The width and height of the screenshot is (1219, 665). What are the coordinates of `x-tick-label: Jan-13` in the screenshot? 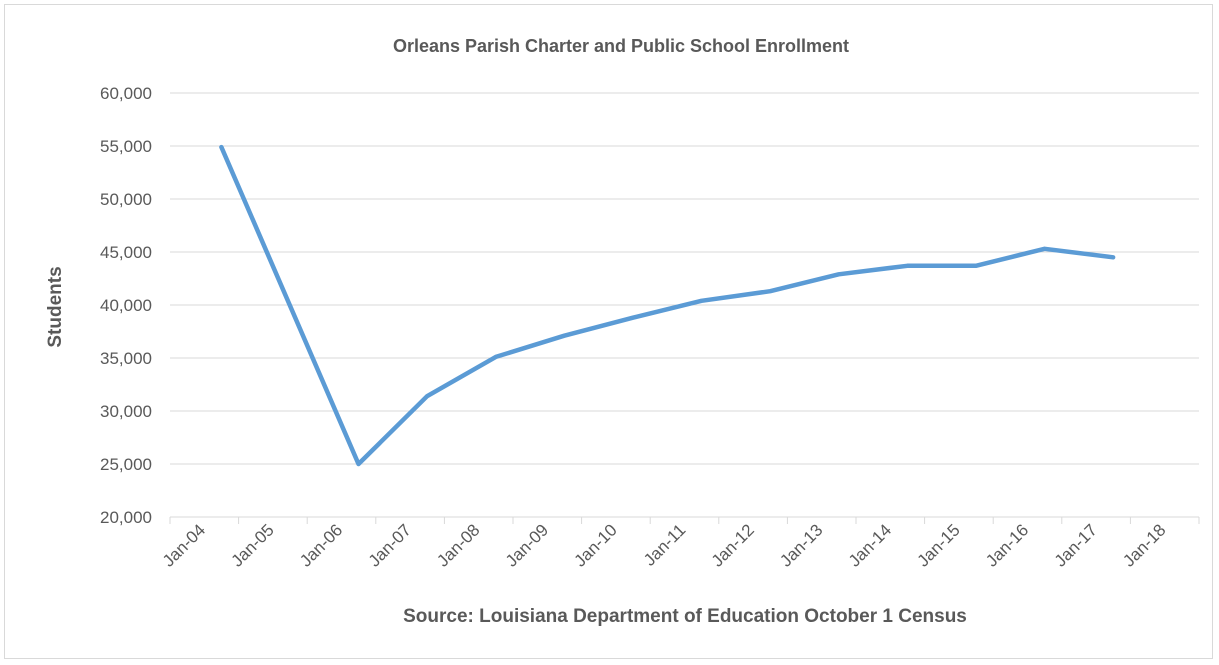 It's located at (801, 545).